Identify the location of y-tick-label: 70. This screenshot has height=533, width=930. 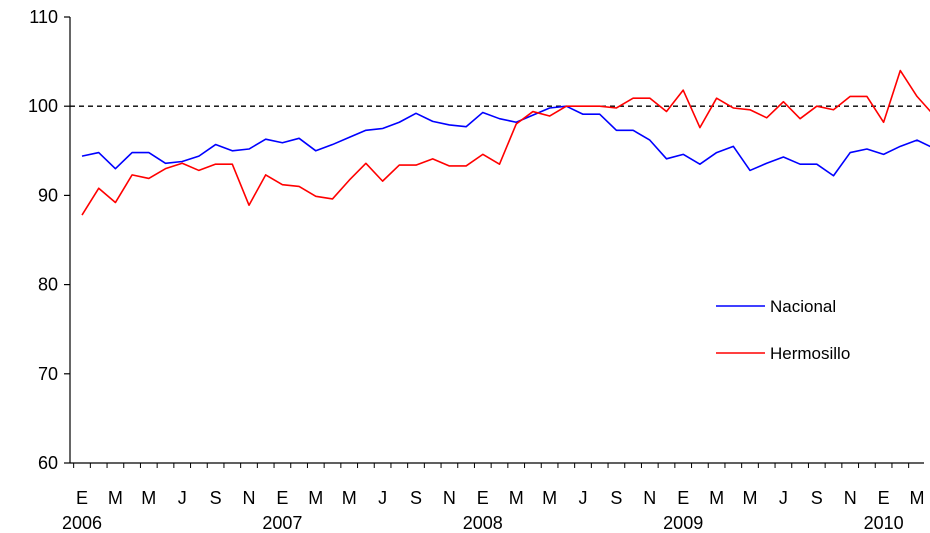
(48, 374).